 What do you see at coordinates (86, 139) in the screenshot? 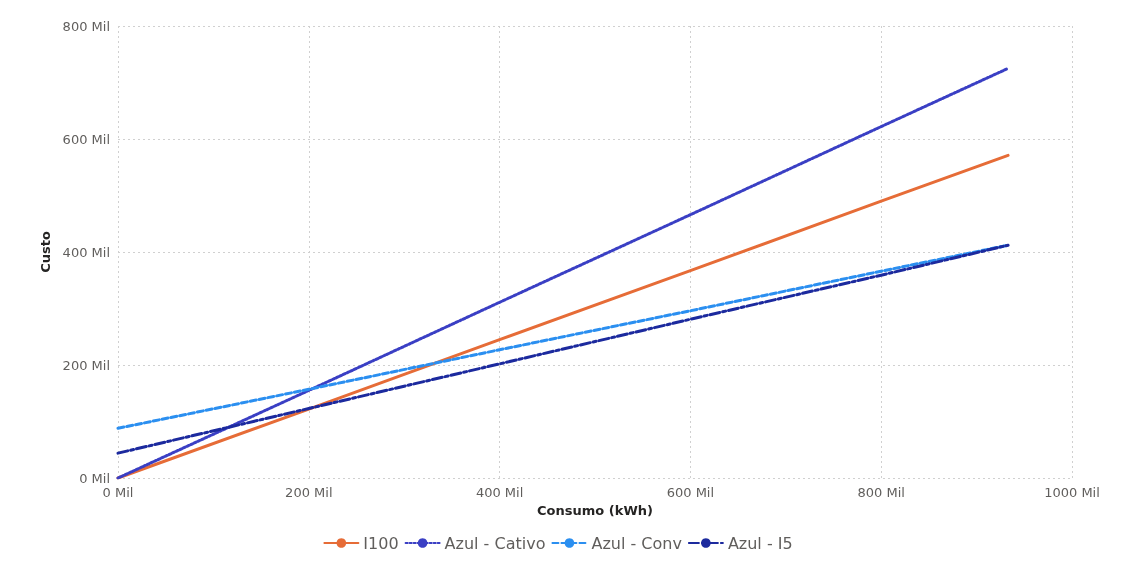
I see `y-tick-label: 600 Mil` at bounding box center [86, 139].